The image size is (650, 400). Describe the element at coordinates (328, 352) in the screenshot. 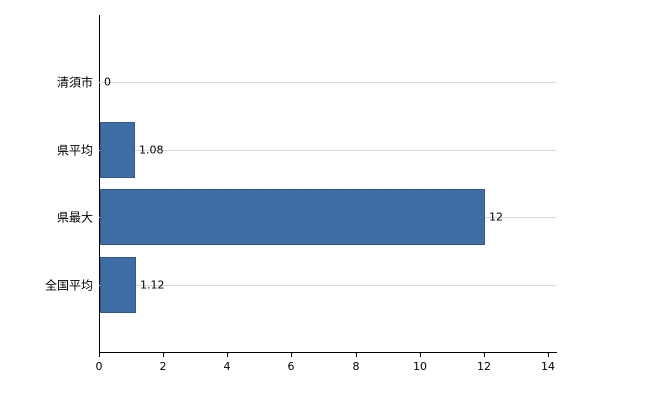

I see `x-axis-line` at that location.